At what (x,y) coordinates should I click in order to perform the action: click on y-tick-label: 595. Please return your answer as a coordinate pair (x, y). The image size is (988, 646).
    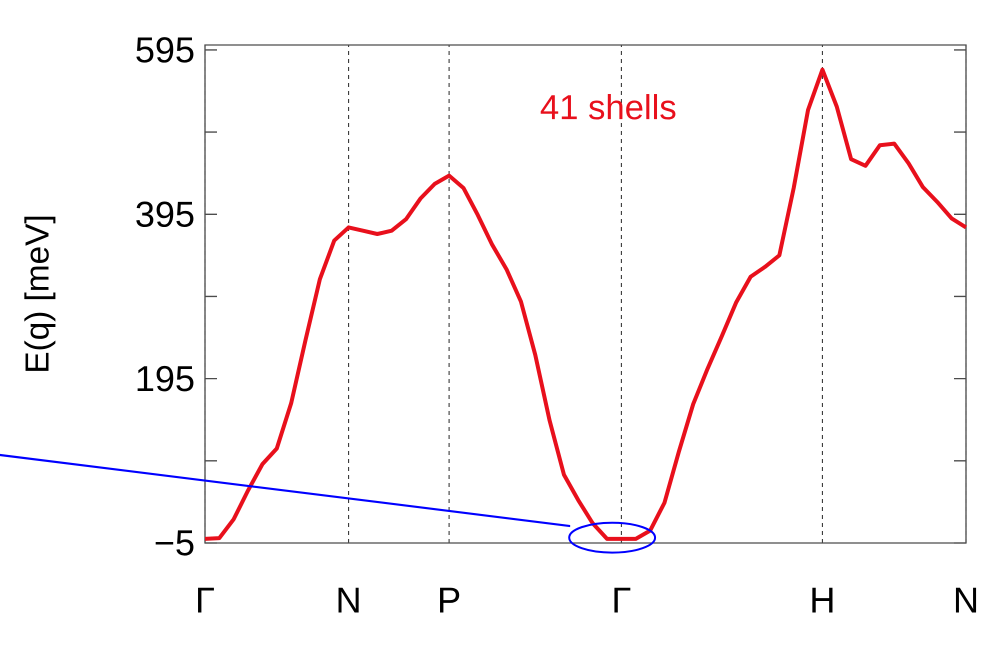
    Looking at the image, I should click on (165, 50).